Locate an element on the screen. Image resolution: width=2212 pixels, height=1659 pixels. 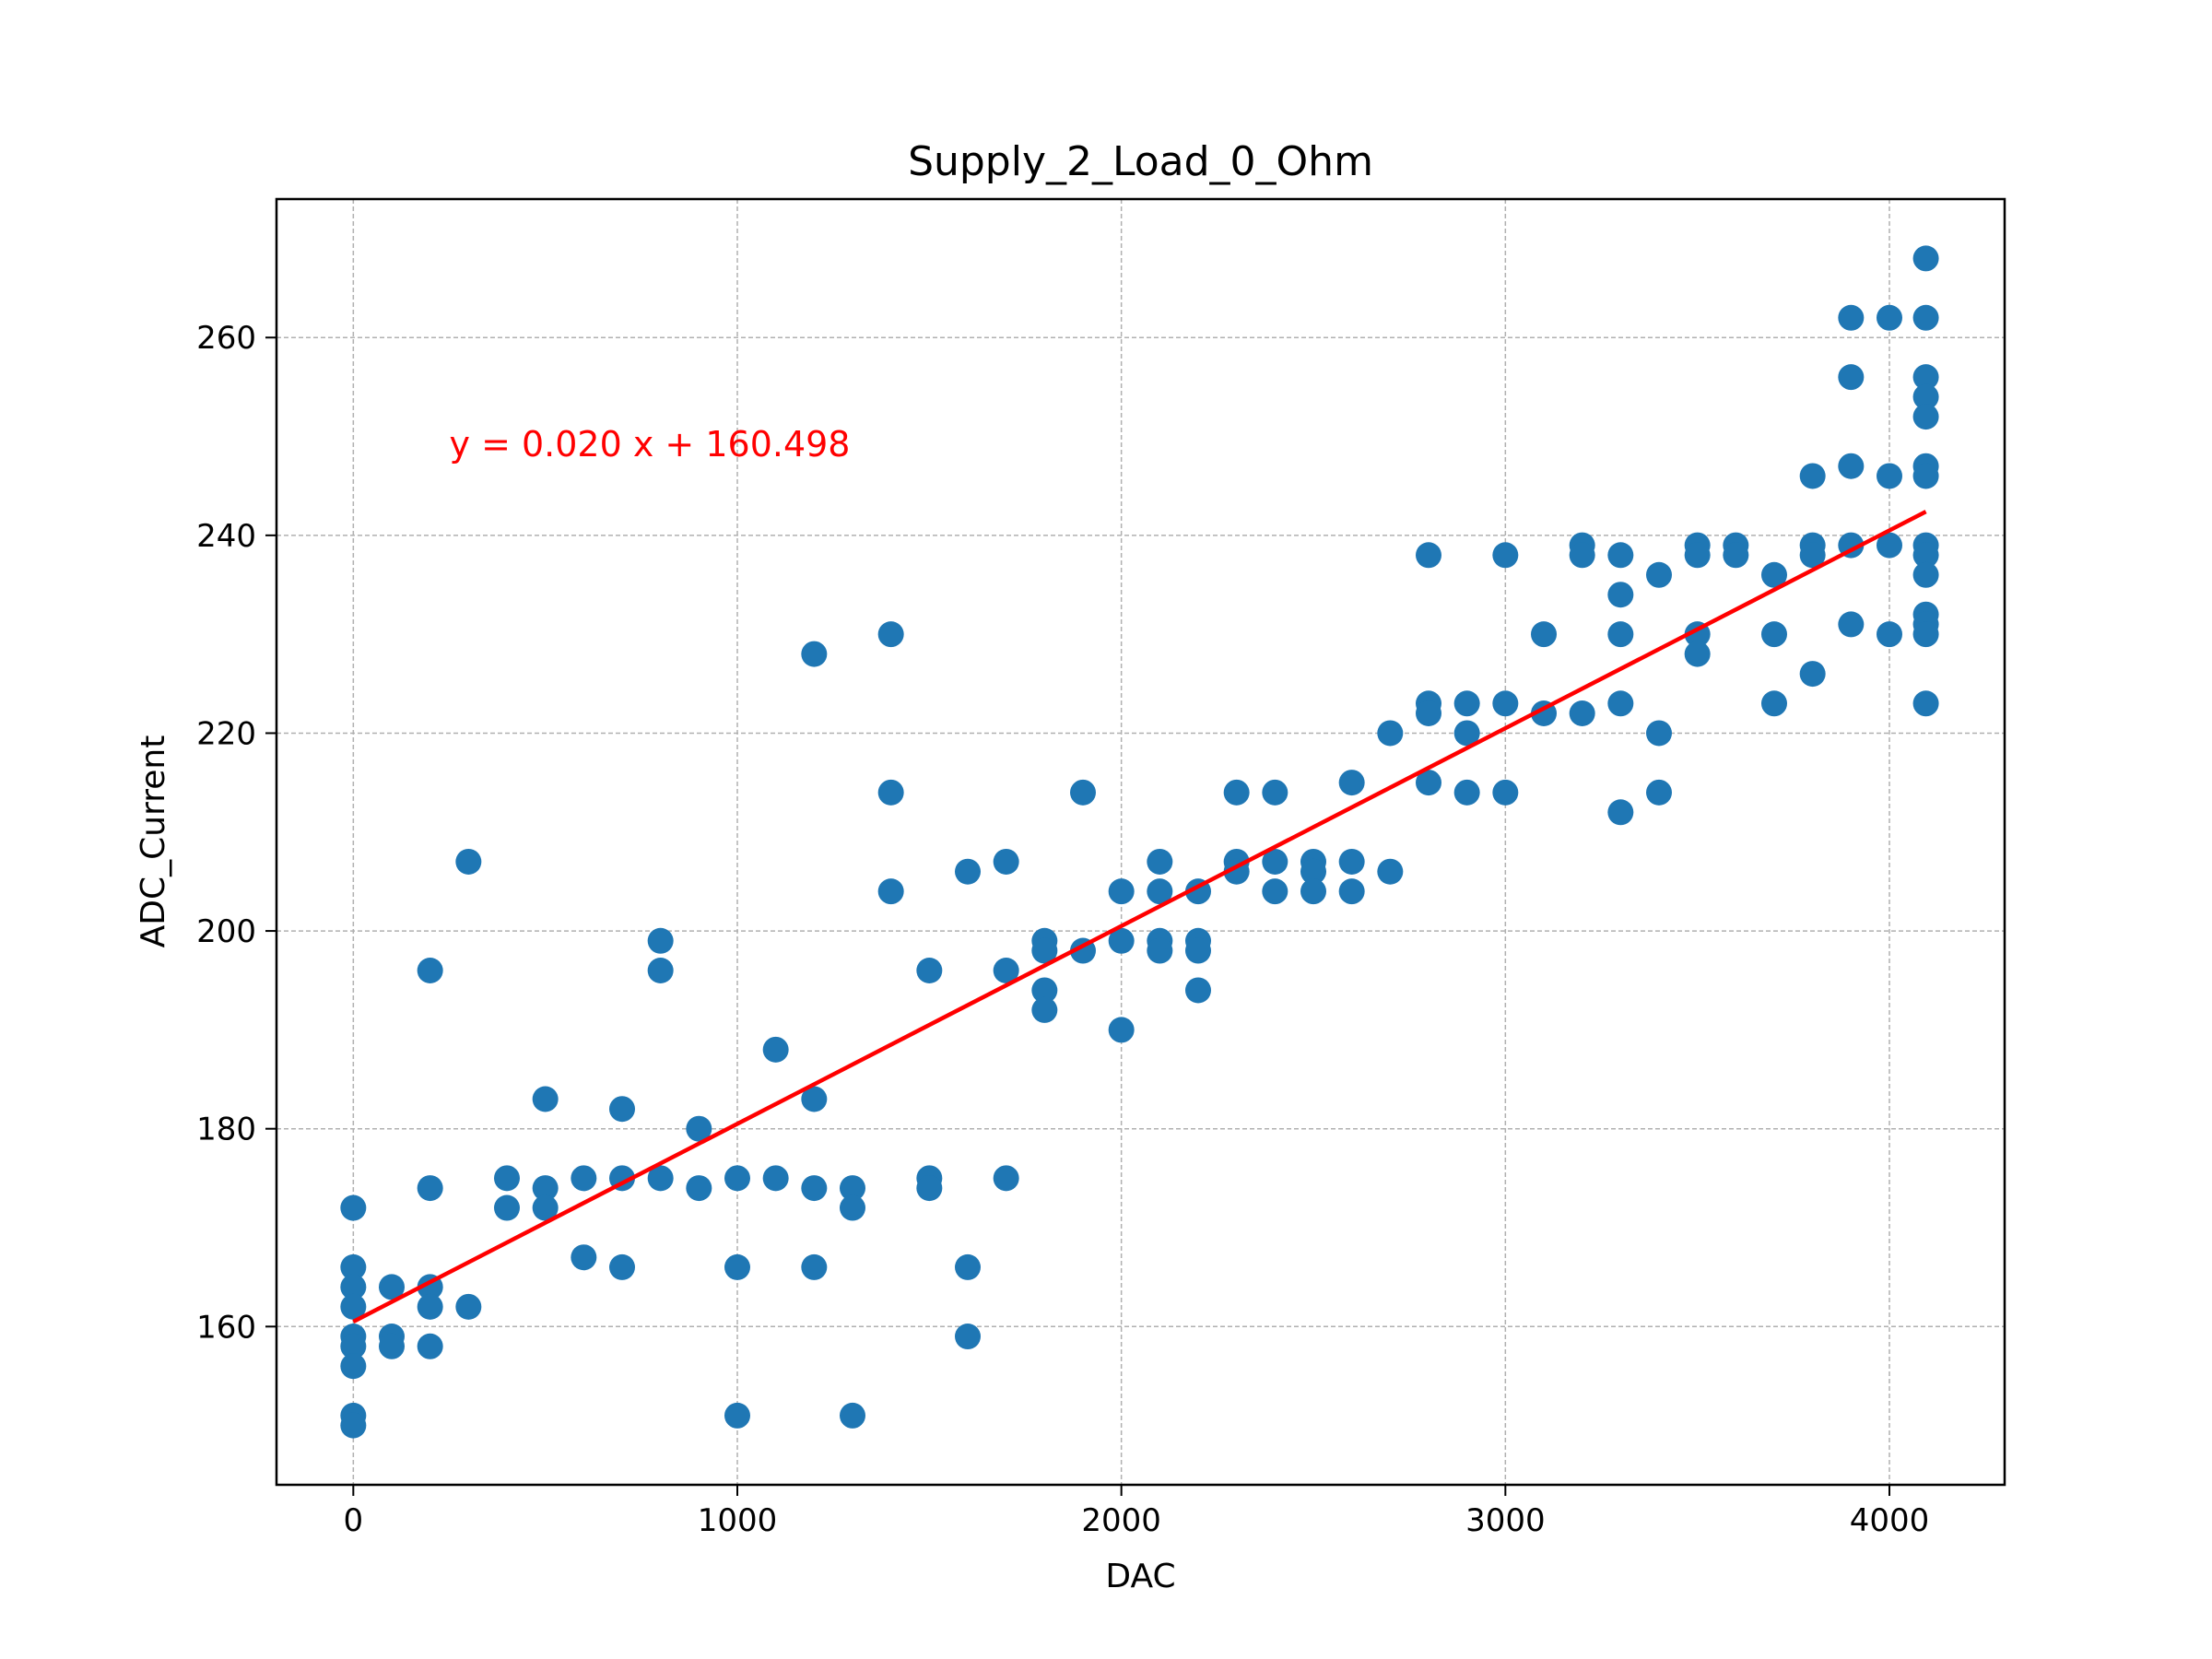
x-axis-label: DAC is located at coordinates (1140, 1576).